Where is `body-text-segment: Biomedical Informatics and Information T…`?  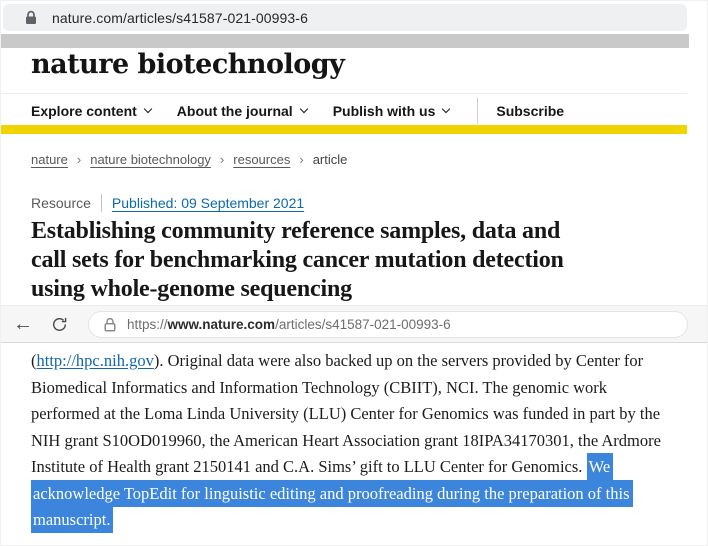 body-text-segment: Biomedical Informatics and Information T… is located at coordinates (319, 387).